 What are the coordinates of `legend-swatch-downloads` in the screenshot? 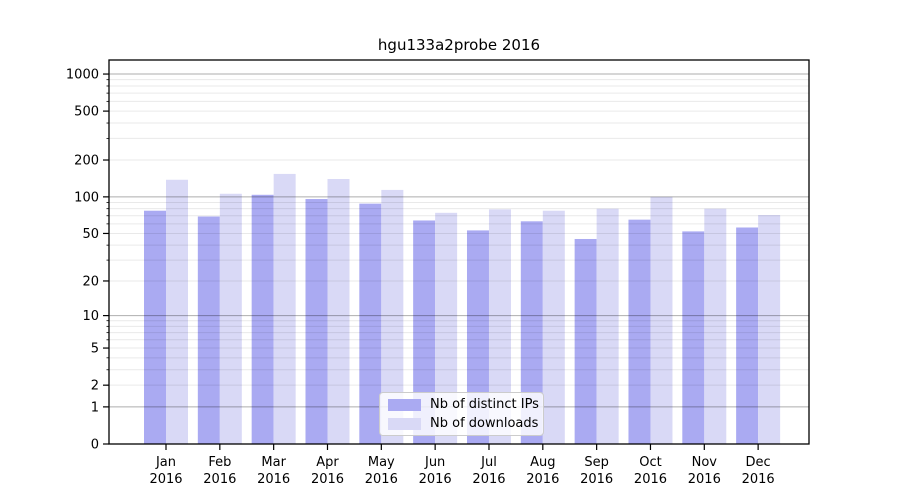 It's located at (404, 423).